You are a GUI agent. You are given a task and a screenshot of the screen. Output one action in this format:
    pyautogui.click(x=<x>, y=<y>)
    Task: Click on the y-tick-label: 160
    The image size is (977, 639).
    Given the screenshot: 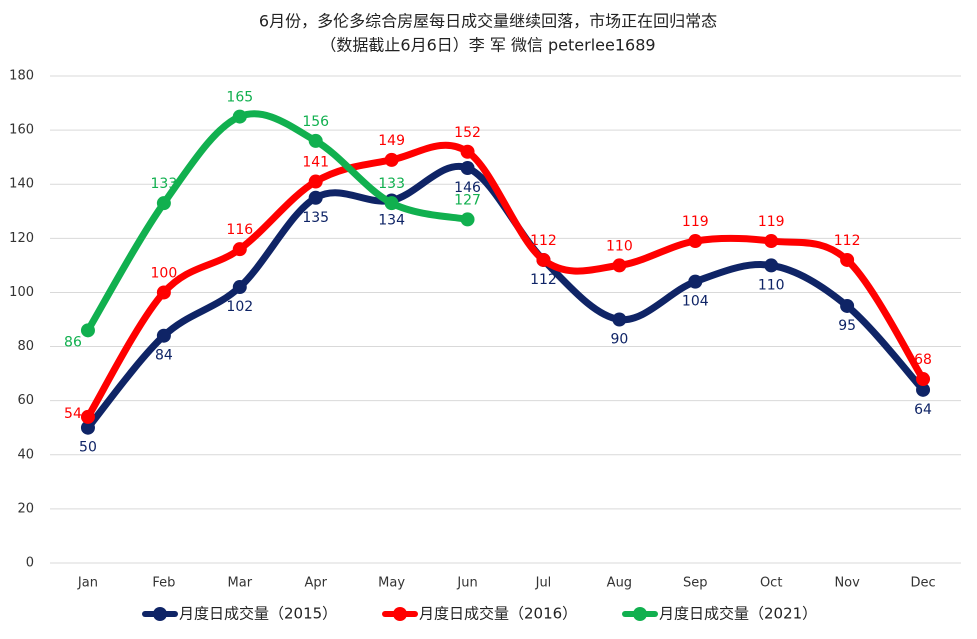 What is the action you would take?
    pyautogui.click(x=21, y=130)
    